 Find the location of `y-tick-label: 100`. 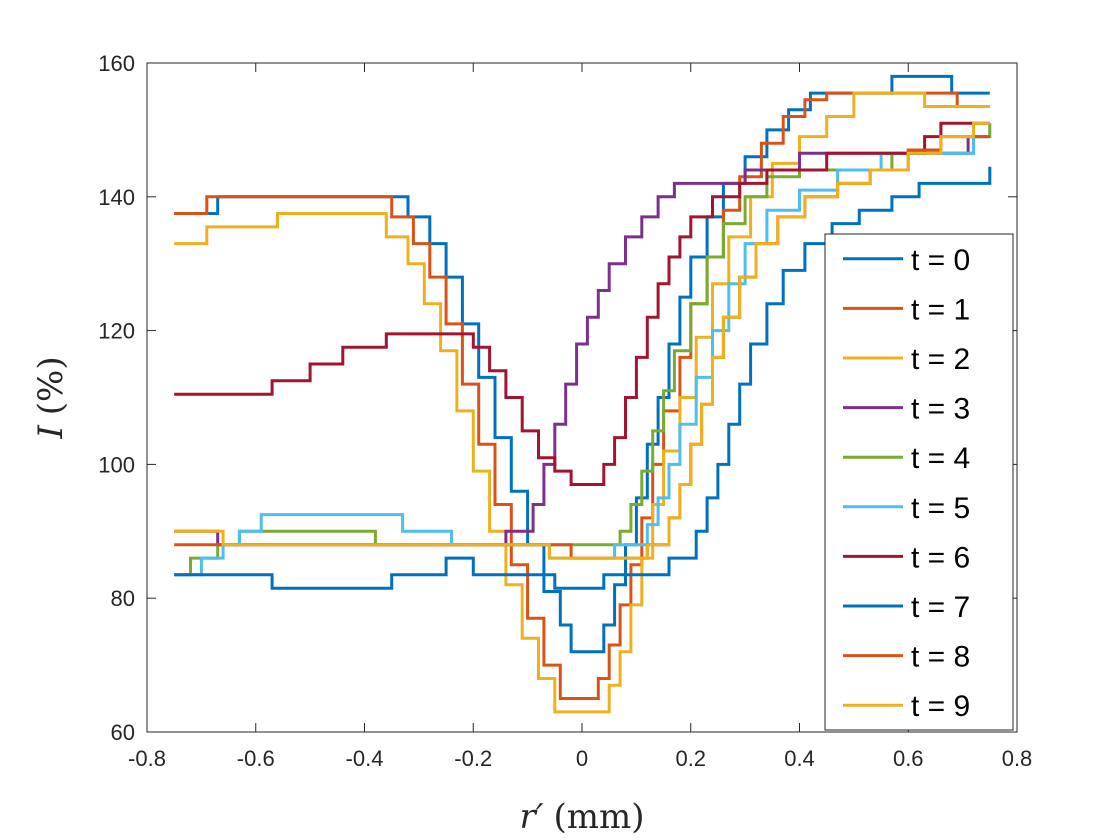

y-tick-label: 100 is located at coordinates (116, 464).